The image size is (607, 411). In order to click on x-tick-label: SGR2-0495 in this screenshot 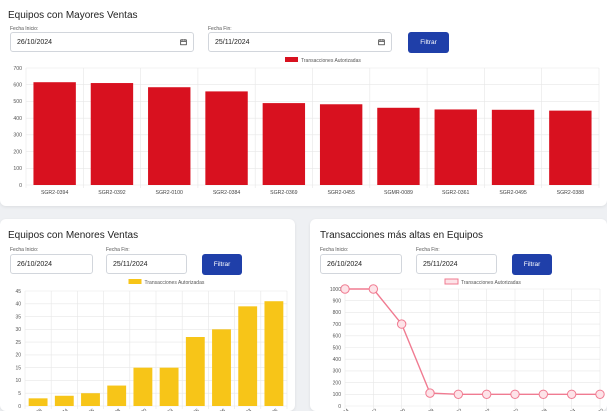, I will do `click(513, 193)`.